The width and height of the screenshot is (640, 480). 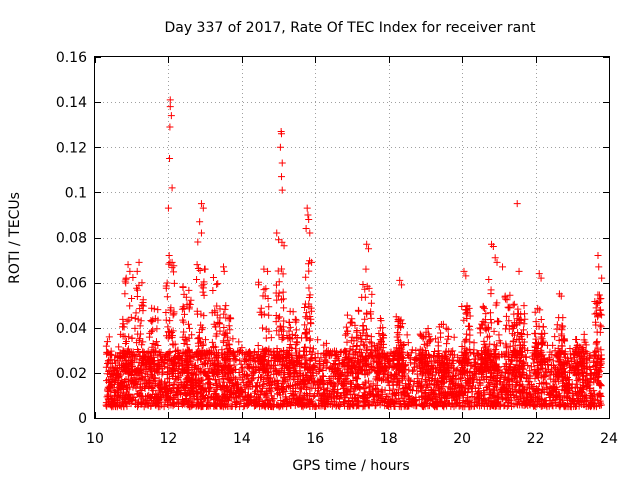 What do you see at coordinates (71, 374) in the screenshot?
I see `y-tick-label: 0.02` at bounding box center [71, 374].